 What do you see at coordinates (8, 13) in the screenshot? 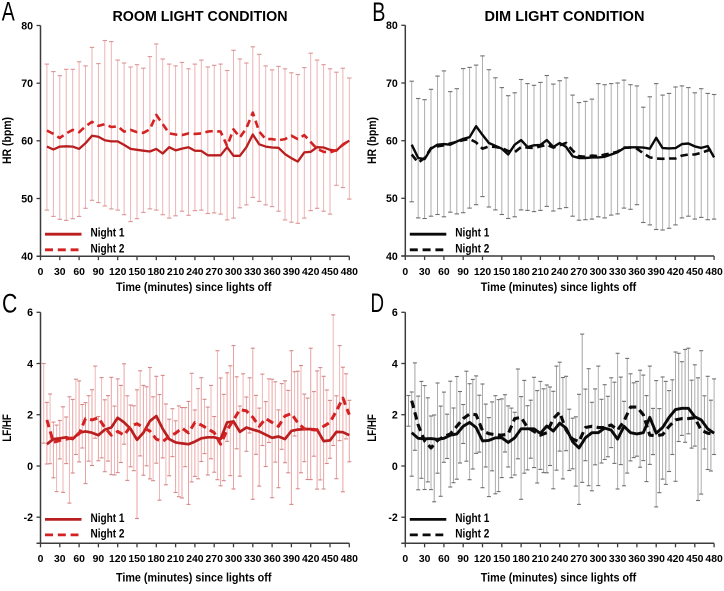
I see `svg-text: A` at bounding box center [8, 13].